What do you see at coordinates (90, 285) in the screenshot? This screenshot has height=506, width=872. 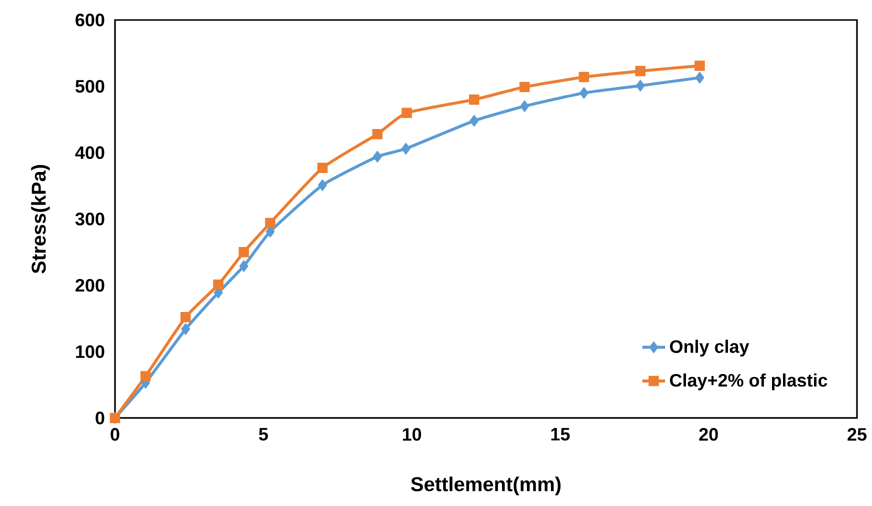 I see `y-tick-label: 200` at bounding box center [90, 285].